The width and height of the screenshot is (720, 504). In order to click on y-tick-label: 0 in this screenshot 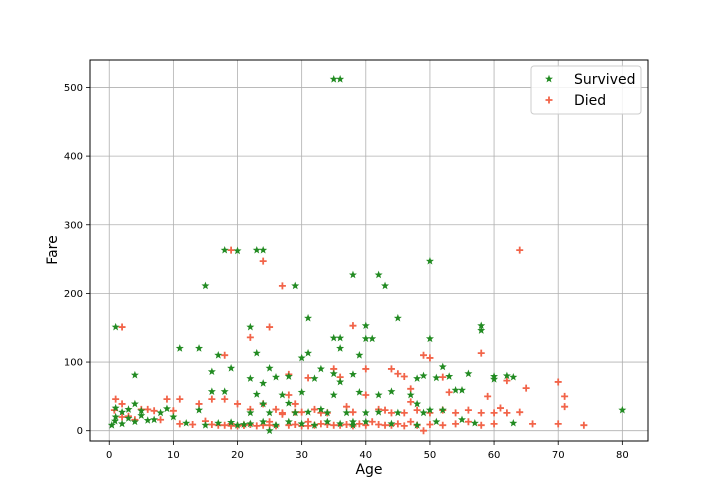, I will do `click(80, 431)`.